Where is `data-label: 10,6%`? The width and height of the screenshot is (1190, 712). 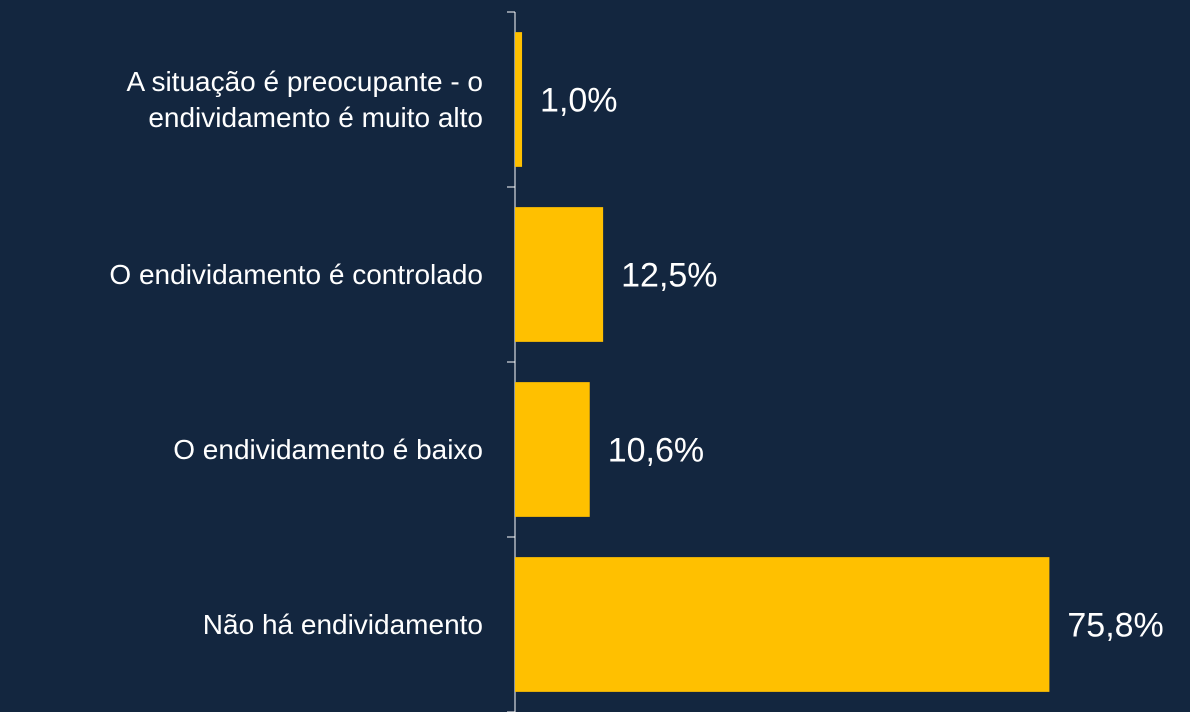
data-label: 10,6% is located at coordinates (656, 450).